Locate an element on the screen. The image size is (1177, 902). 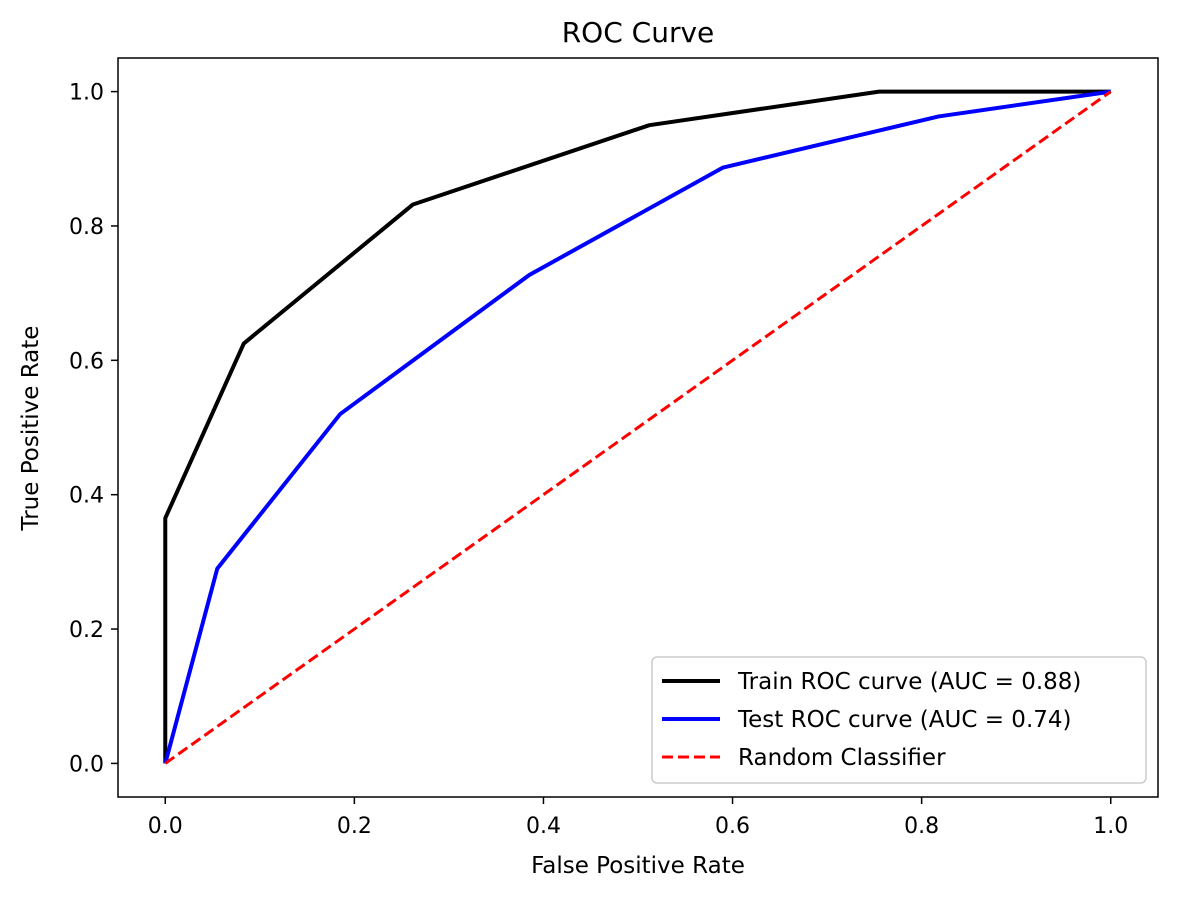
x-tick-label-4: 0.8 is located at coordinates (921, 826).